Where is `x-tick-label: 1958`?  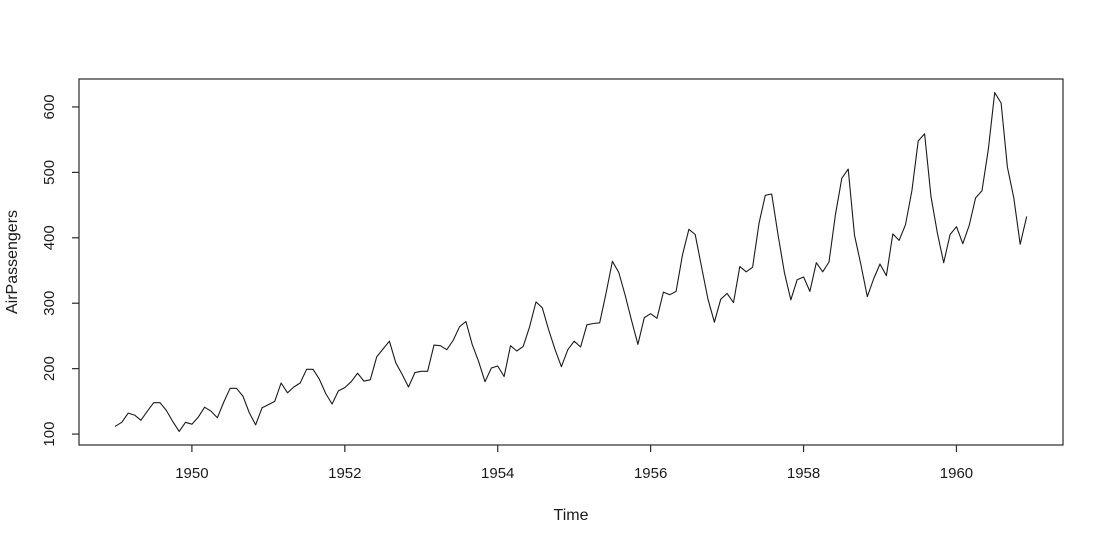 x-tick-label: 1958 is located at coordinates (803, 473).